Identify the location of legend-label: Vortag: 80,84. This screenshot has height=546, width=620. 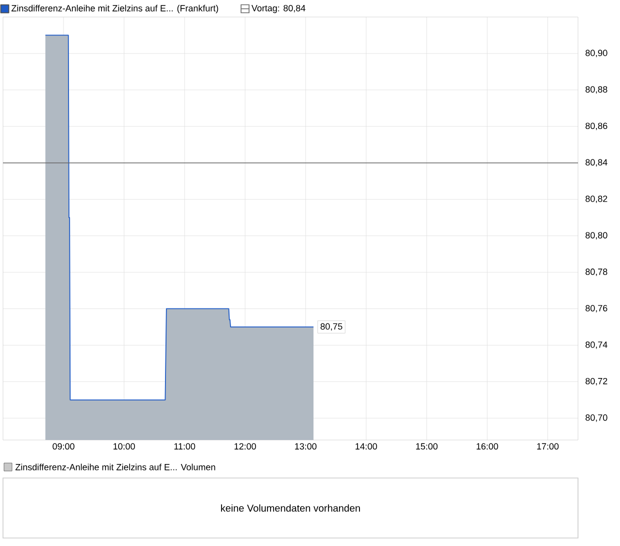
(279, 9).